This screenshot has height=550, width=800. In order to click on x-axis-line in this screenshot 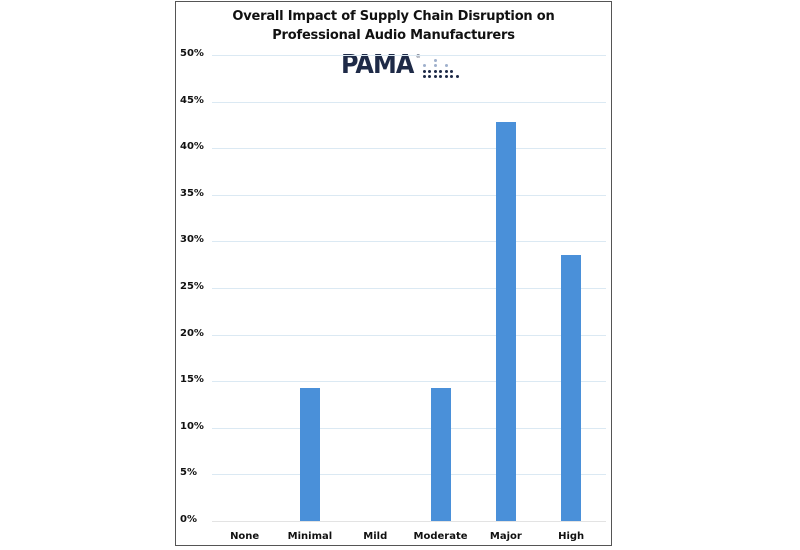, I will do `click(409, 521)`.